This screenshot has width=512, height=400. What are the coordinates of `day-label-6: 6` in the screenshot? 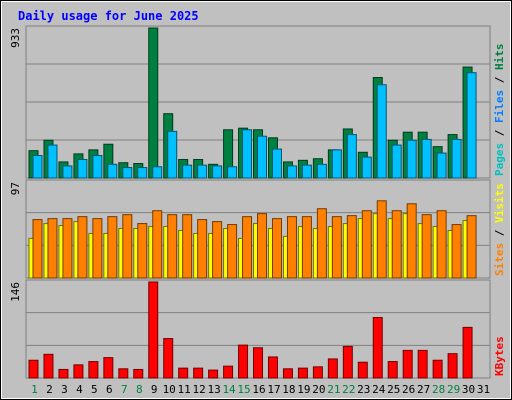 It's located at (109, 389).